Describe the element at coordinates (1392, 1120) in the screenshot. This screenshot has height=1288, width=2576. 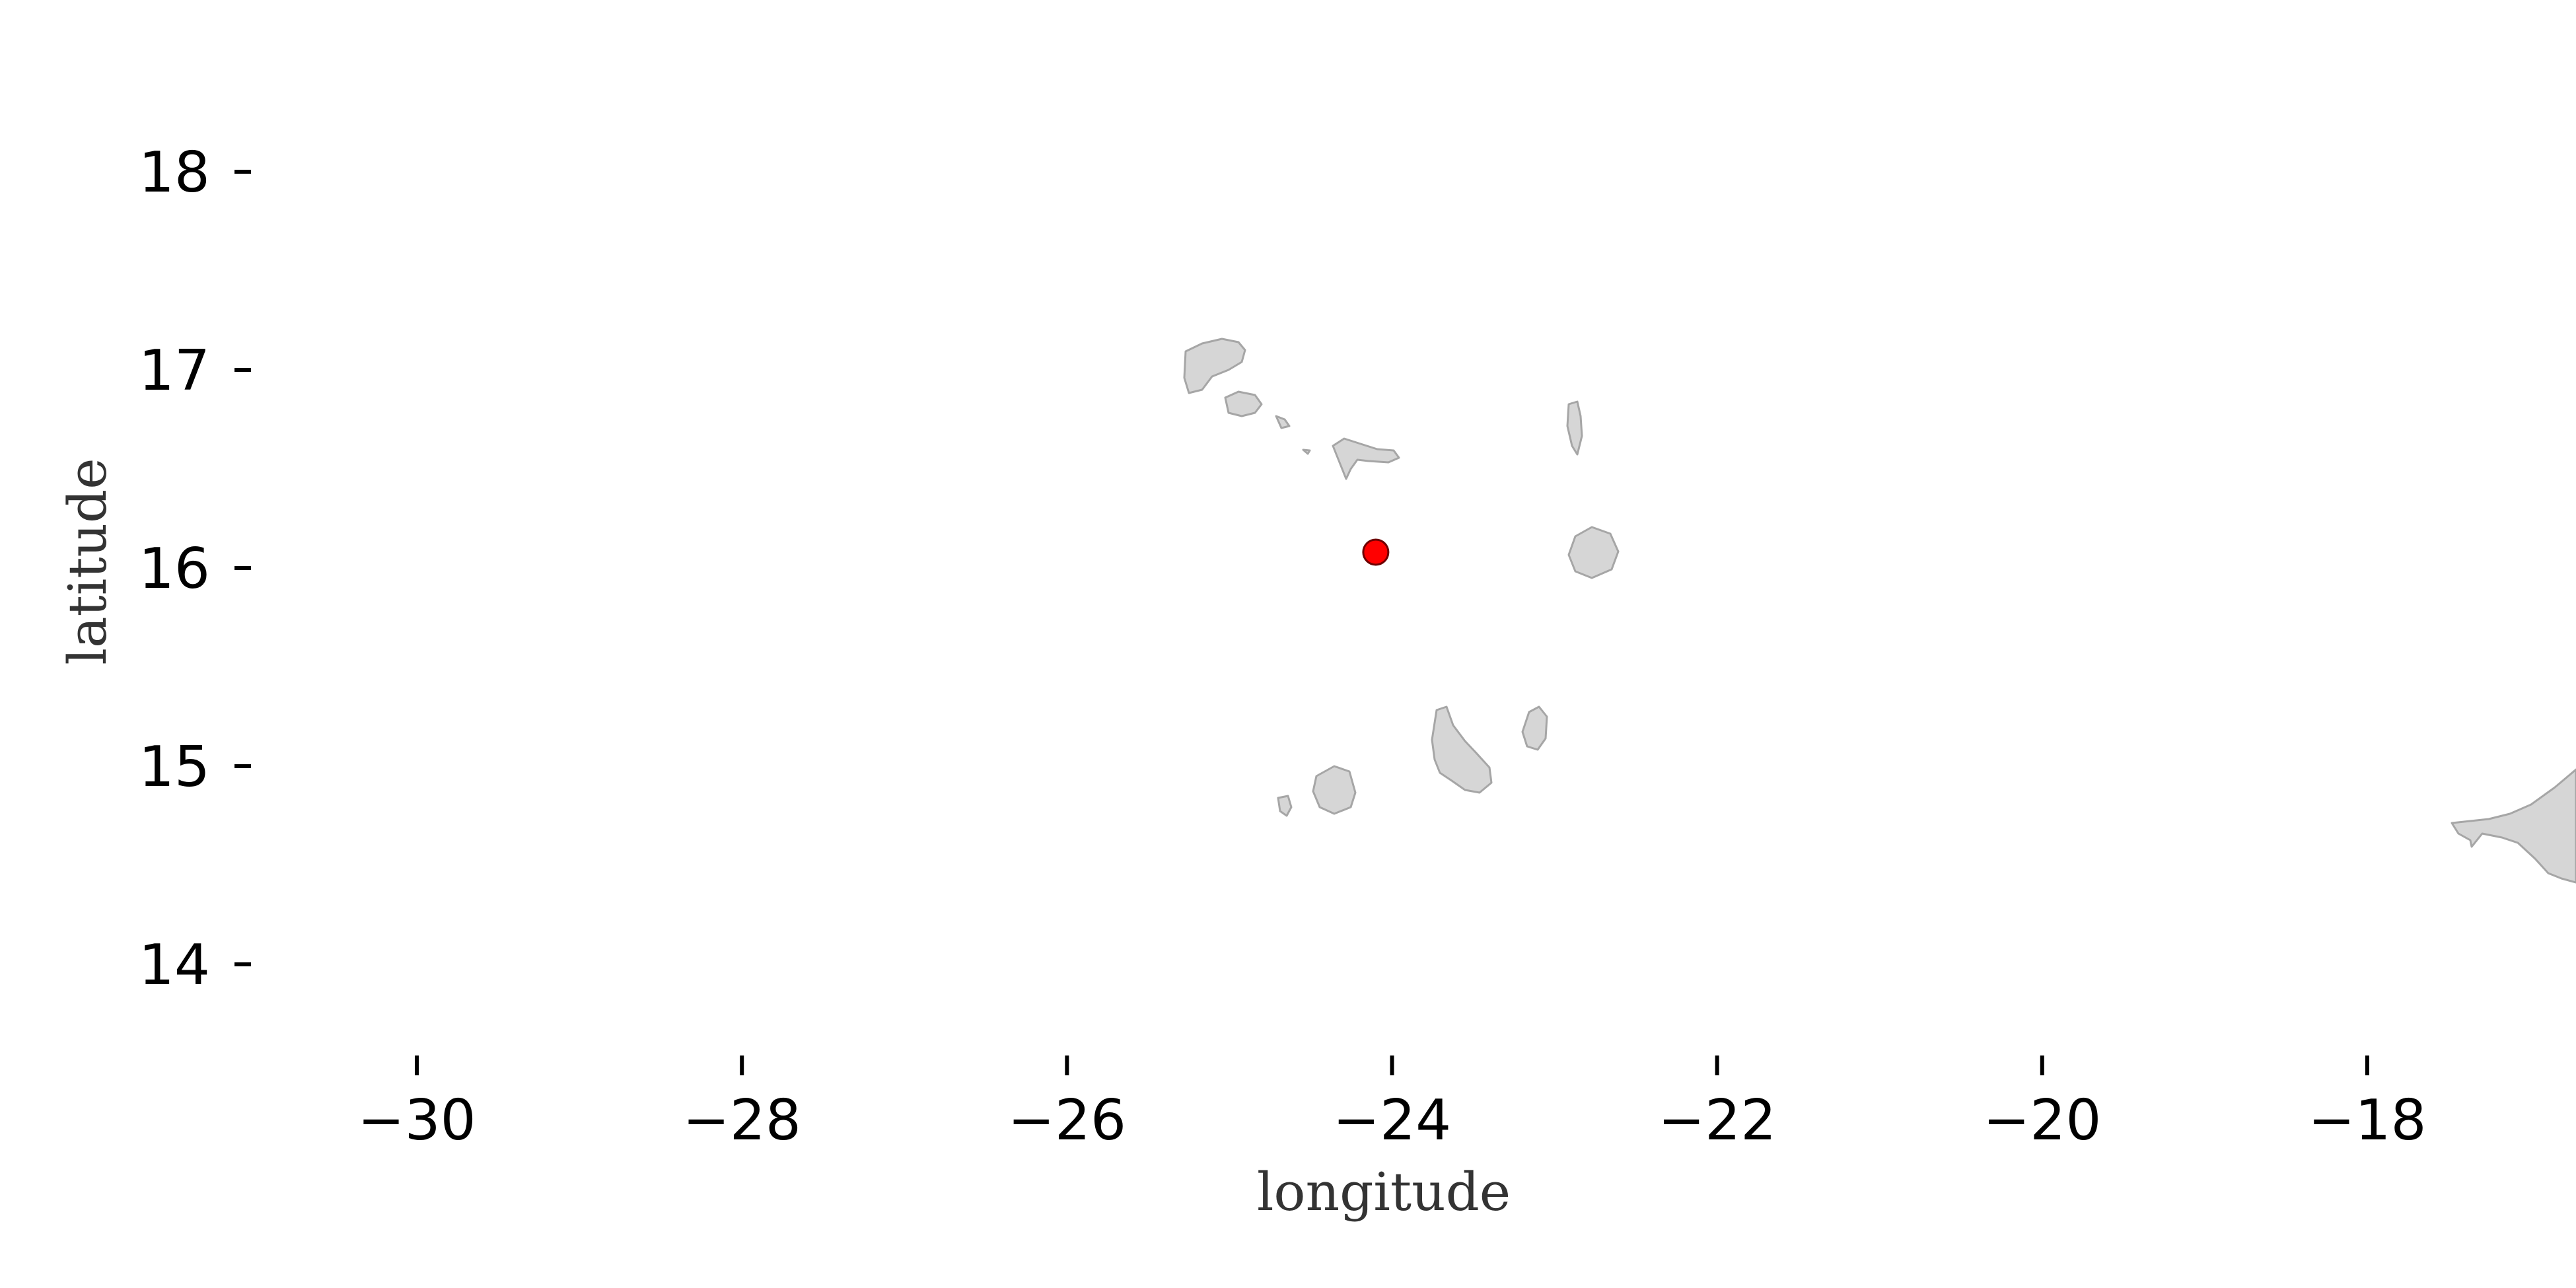
I see `x-tick-label: −24` at that location.